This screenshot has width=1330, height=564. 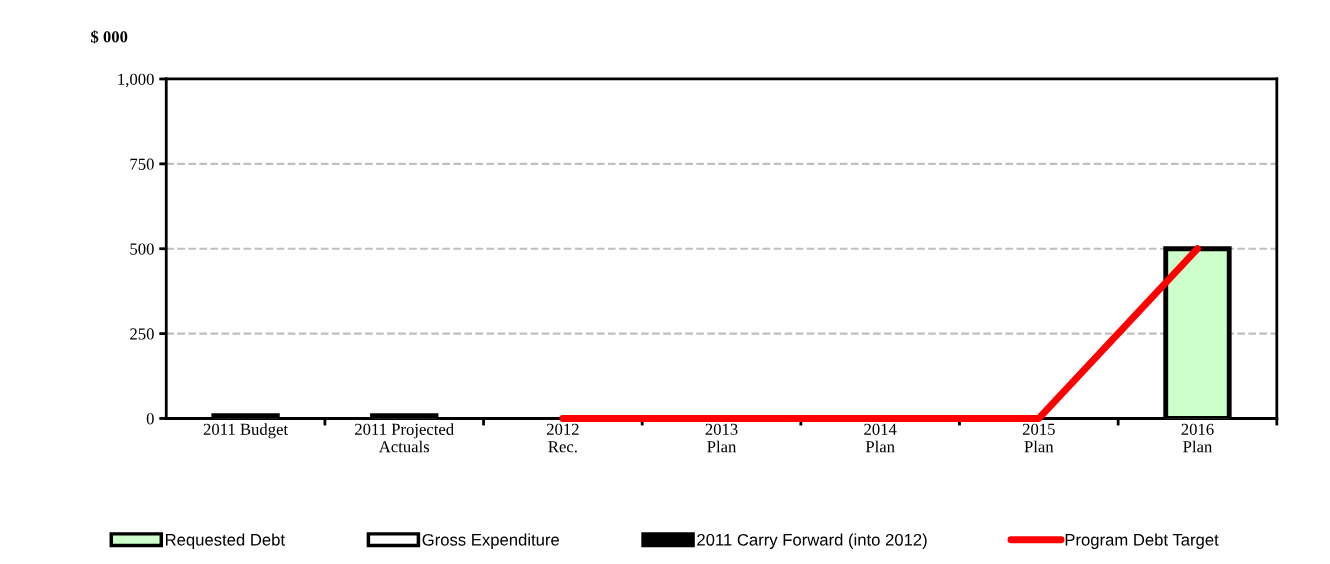 What do you see at coordinates (404, 438) in the screenshot?
I see `x-tick-label: 2011 Projected Actuals` at bounding box center [404, 438].